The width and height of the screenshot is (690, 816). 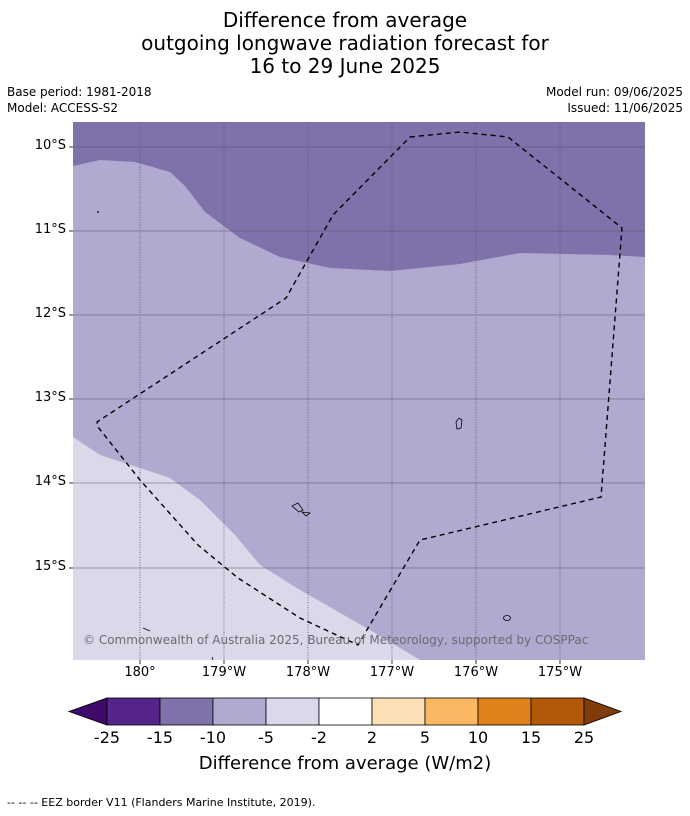 What do you see at coordinates (266, 737) in the screenshot?
I see `colorbar-tick-label: -5` at bounding box center [266, 737].